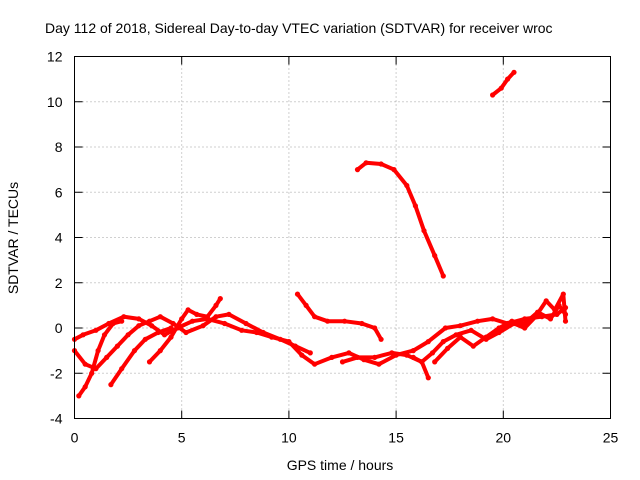  I want to click on y-tick-label: 0, so click(59, 328).